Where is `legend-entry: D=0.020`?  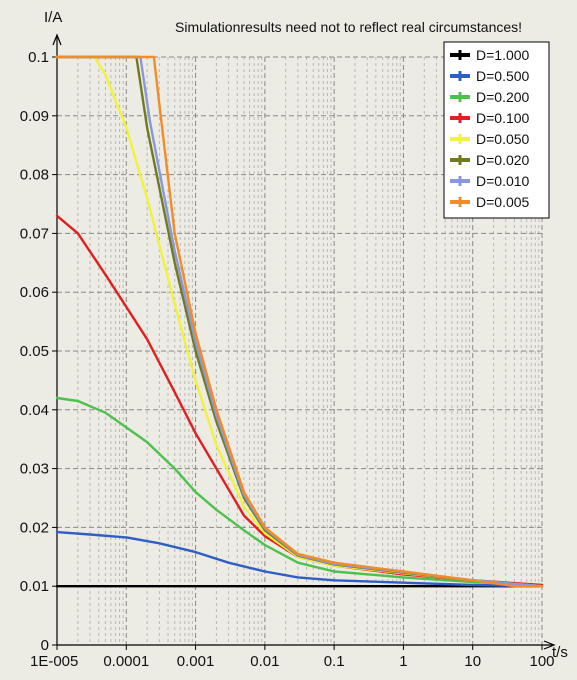 legend-entry: D=0.020 is located at coordinates (503, 160).